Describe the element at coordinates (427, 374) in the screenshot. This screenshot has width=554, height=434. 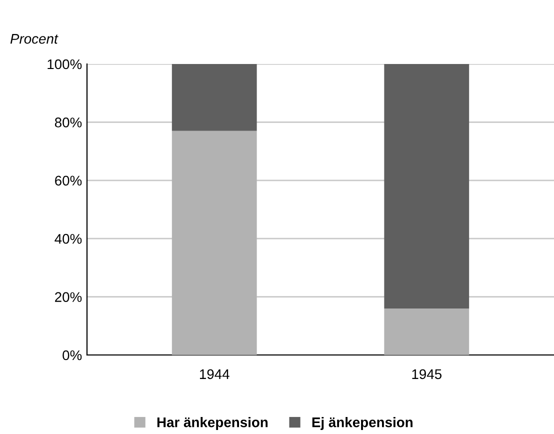
I see `x-tick-label: 1945` at that location.